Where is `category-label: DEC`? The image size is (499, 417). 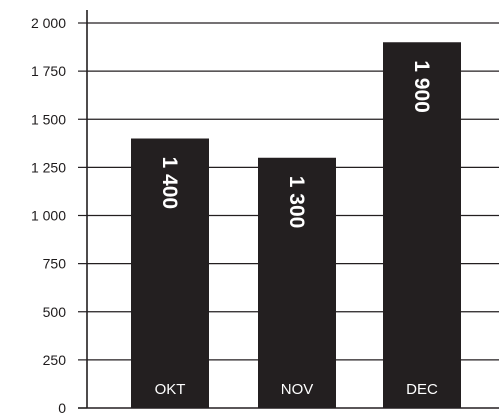
category-label: DEC is located at coordinates (422, 389).